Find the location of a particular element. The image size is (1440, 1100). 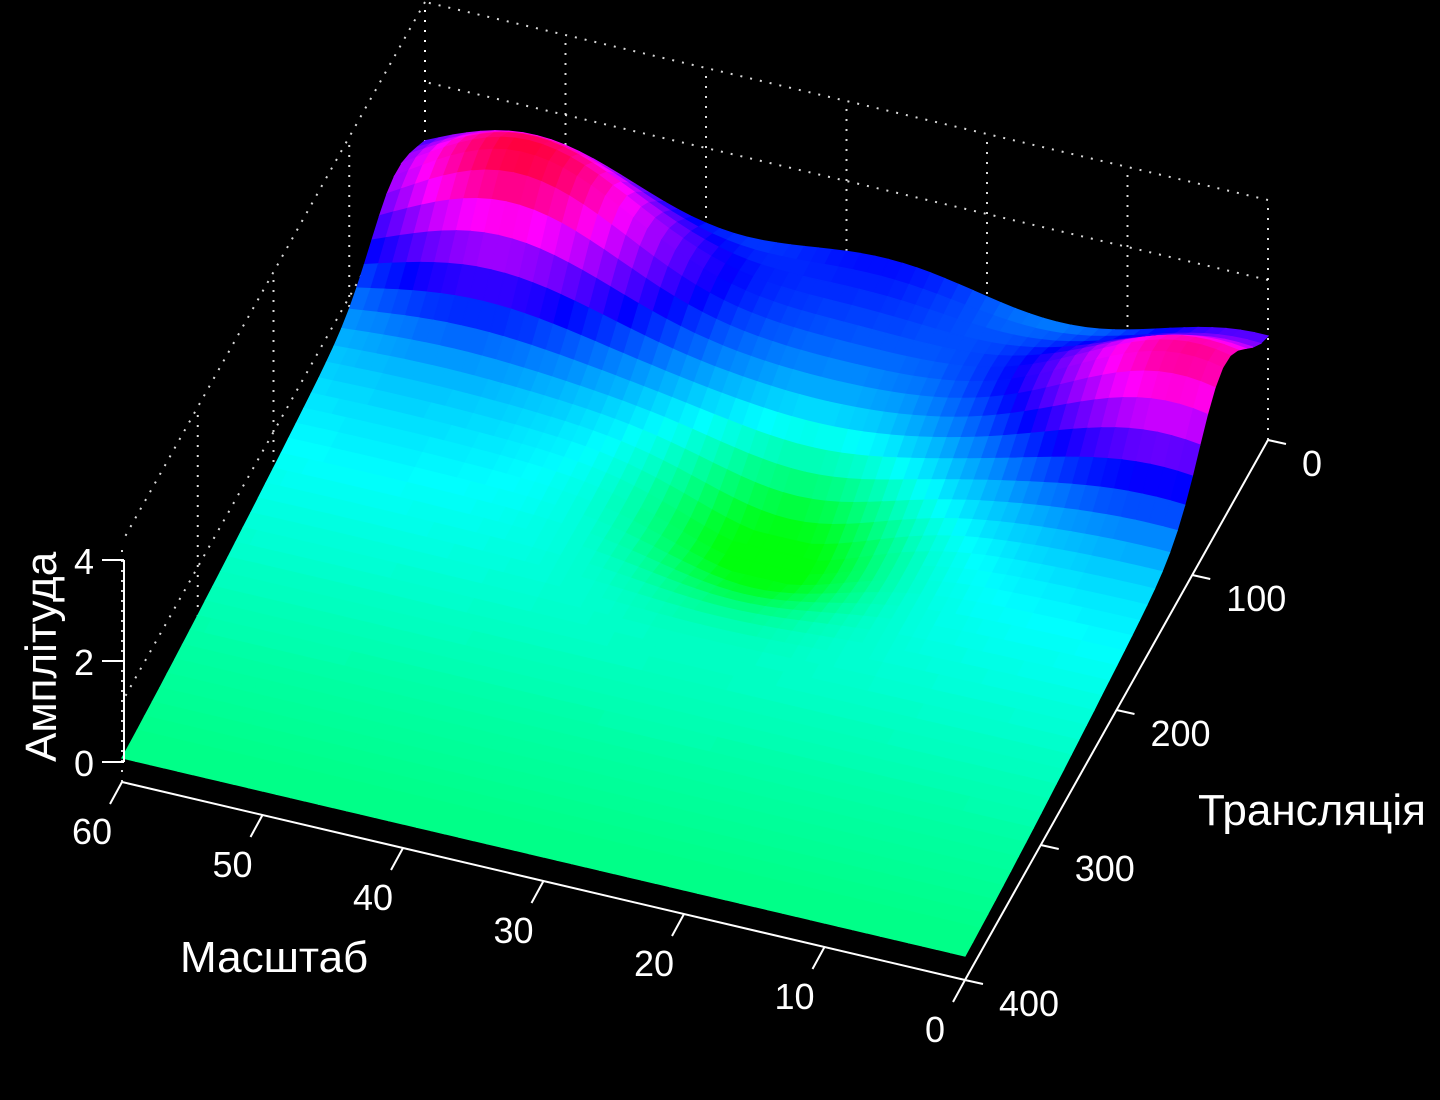

translation-tick-label: 0 is located at coordinates (1312, 463).